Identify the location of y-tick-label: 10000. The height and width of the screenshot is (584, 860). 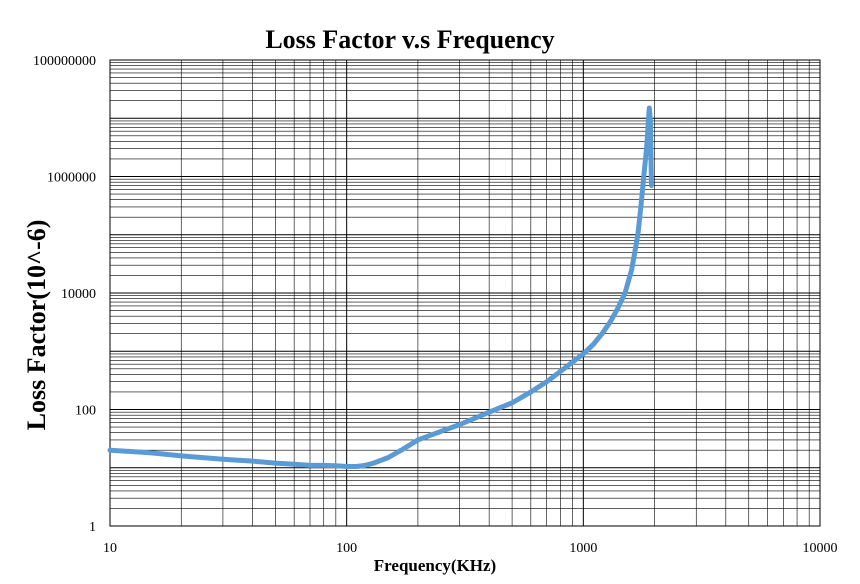
(78, 294).